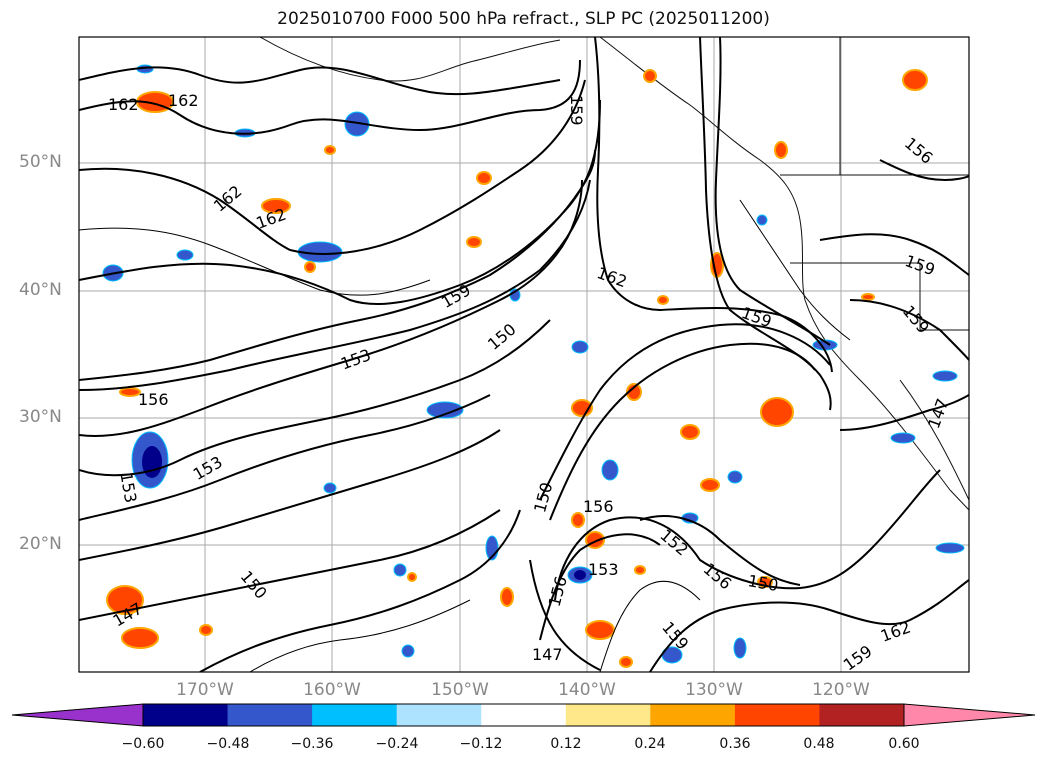 This screenshot has height=765, width=1047. Describe the element at coordinates (904, 744) in the screenshot. I see `colorbar-tick: 0.60` at that location.